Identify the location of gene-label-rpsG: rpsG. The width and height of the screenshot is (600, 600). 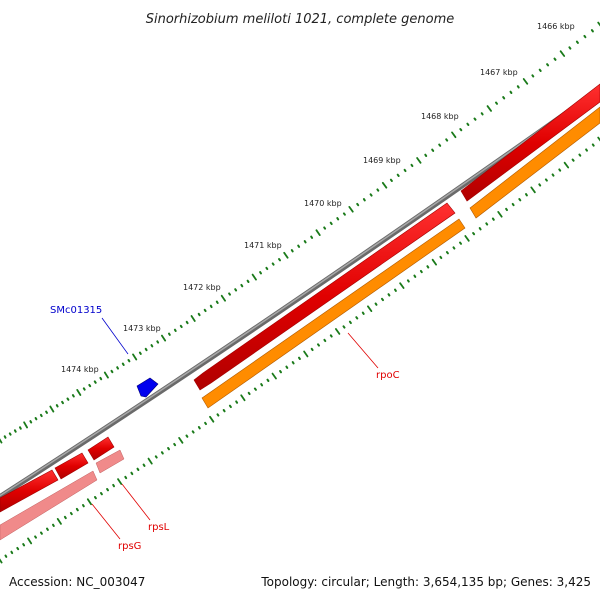
(129, 546).